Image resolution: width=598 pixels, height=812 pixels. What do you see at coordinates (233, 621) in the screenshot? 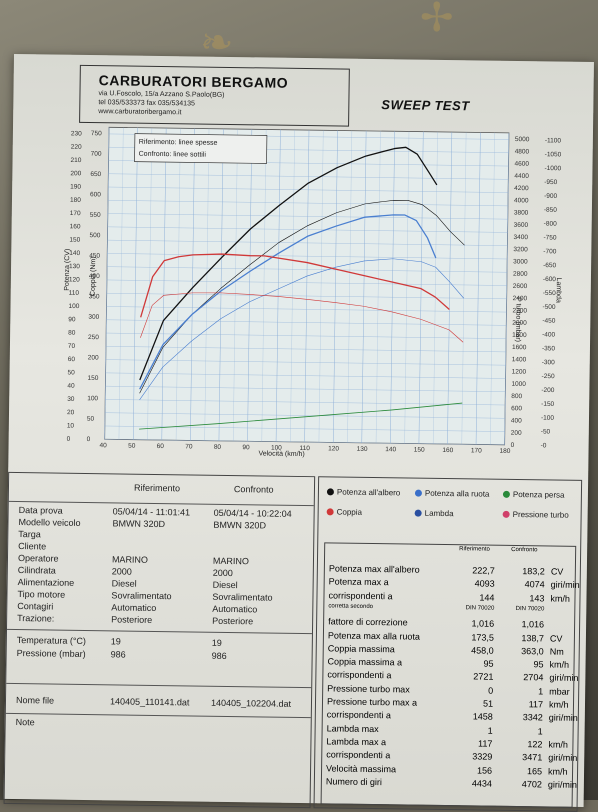
I see `info-conf: Posteriore` at bounding box center [233, 621].